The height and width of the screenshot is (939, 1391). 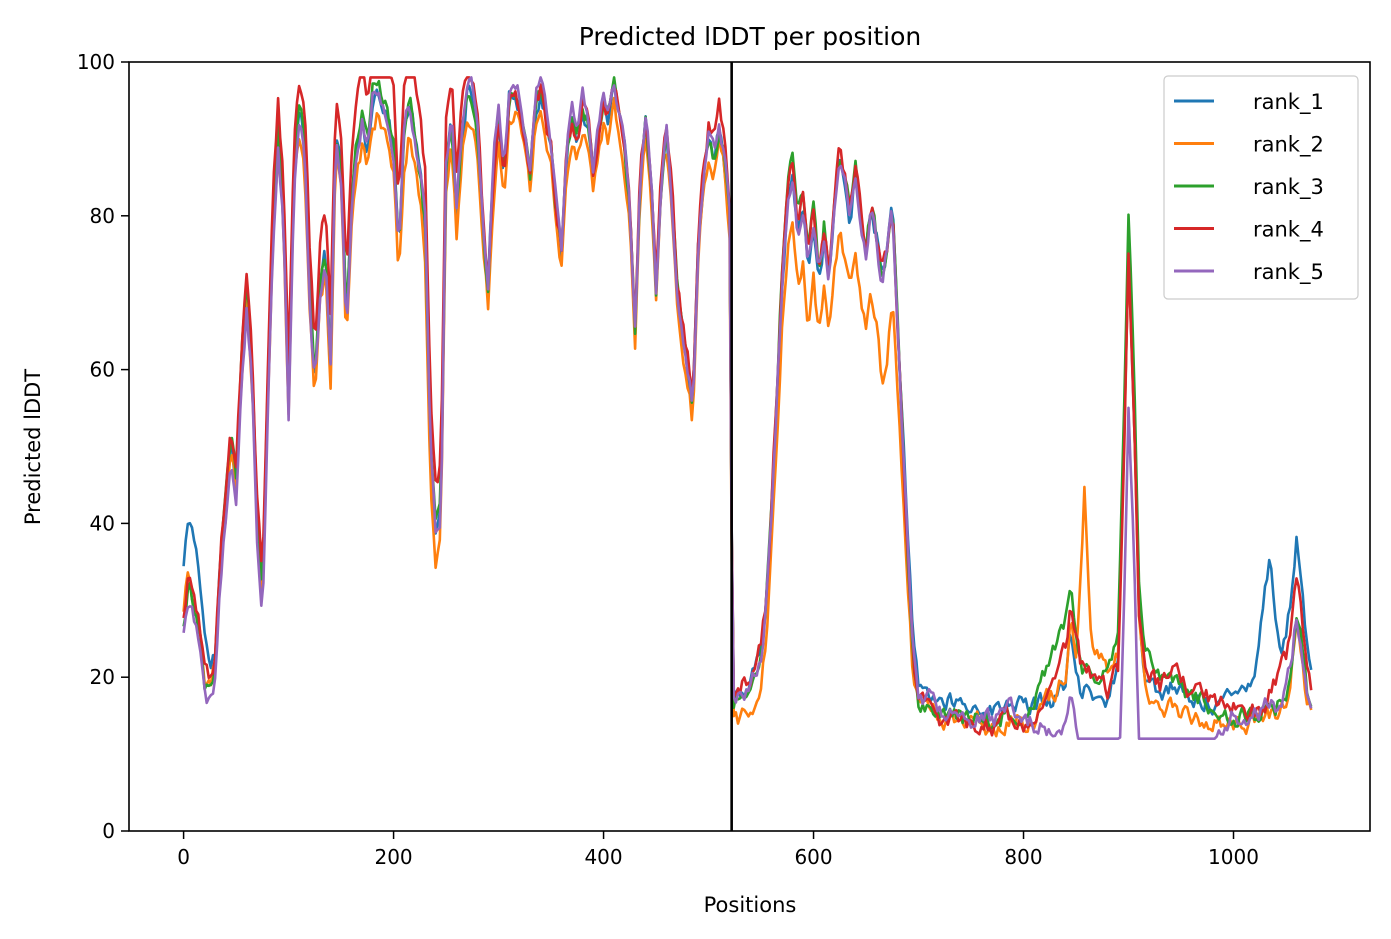 What do you see at coordinates (102, 216) in the screenshot?
I see `y-tick-label: 80` at bounding box center [102, 216].